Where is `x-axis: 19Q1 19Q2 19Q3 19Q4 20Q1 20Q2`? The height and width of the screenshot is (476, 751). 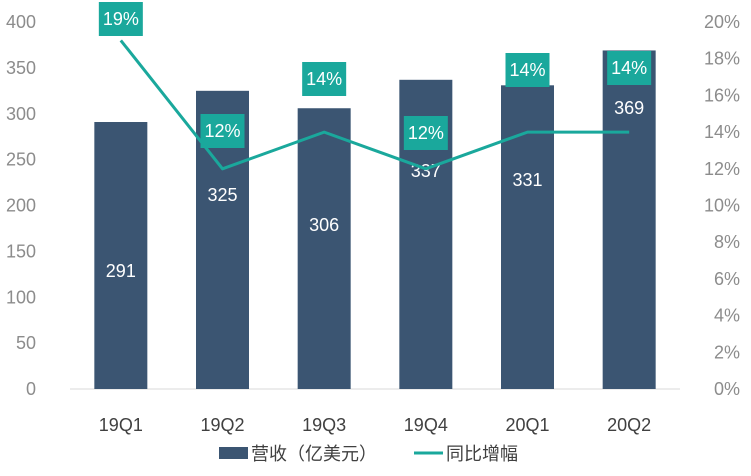 x-axis: 19Q1 19Q2 19Q3 19Q4 20Q1 20Q2 is located at coordinates (375, 425).